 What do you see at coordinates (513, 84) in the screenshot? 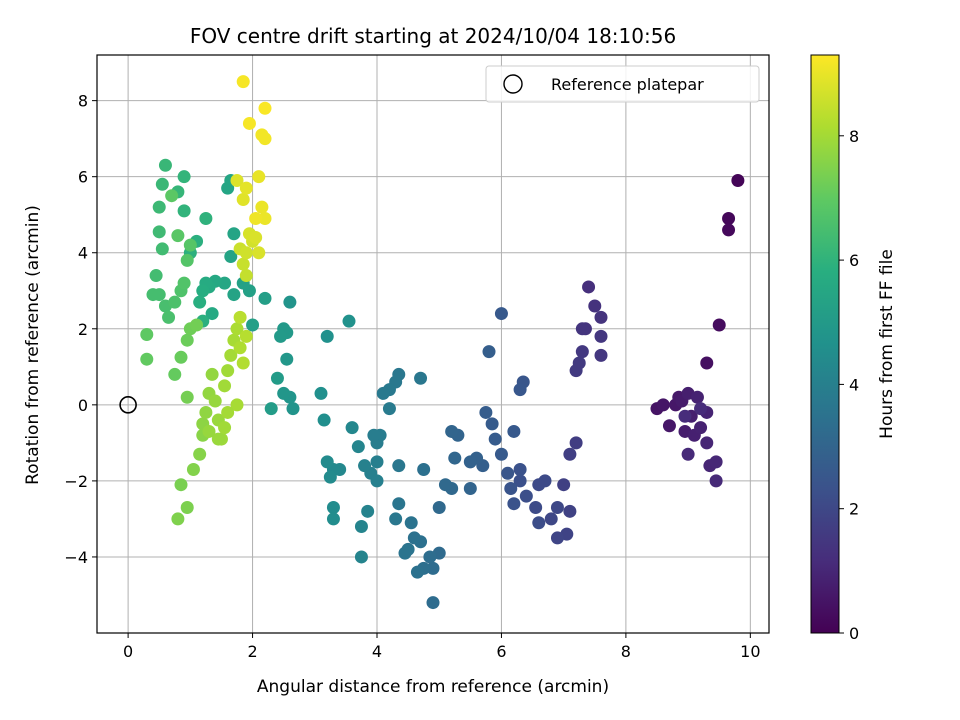
I see `legend-marker` at bounding box center [513, 84].